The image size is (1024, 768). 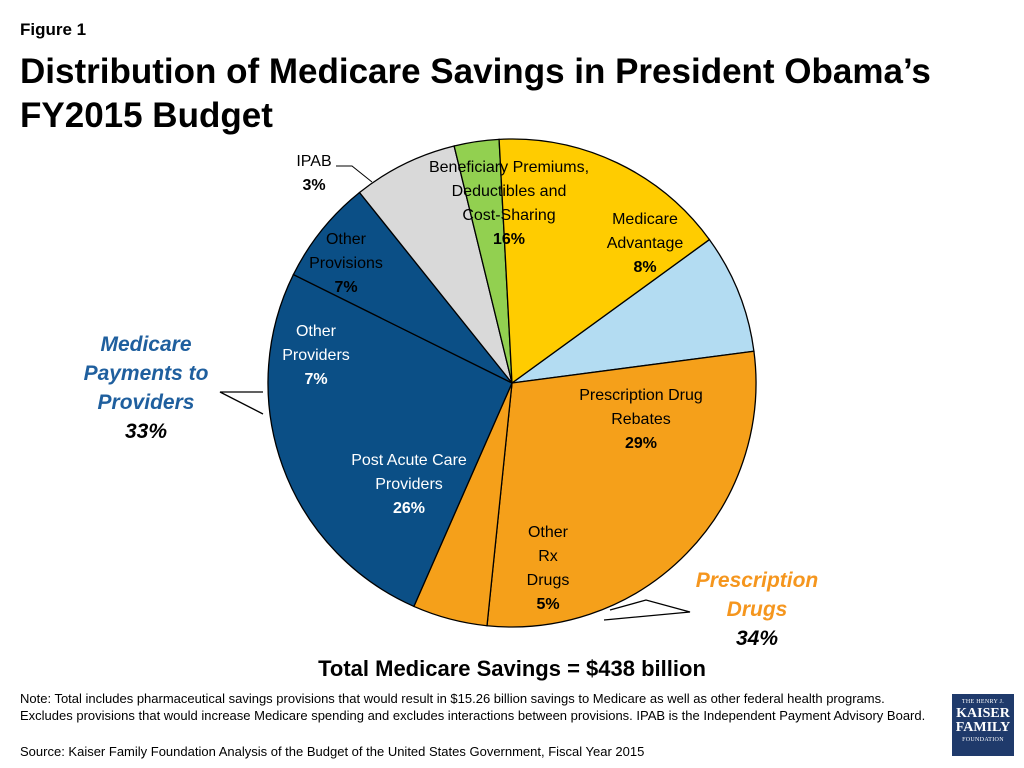 I want to click on slice-label-text: Prescription Drug, so click(x=641, y=395).